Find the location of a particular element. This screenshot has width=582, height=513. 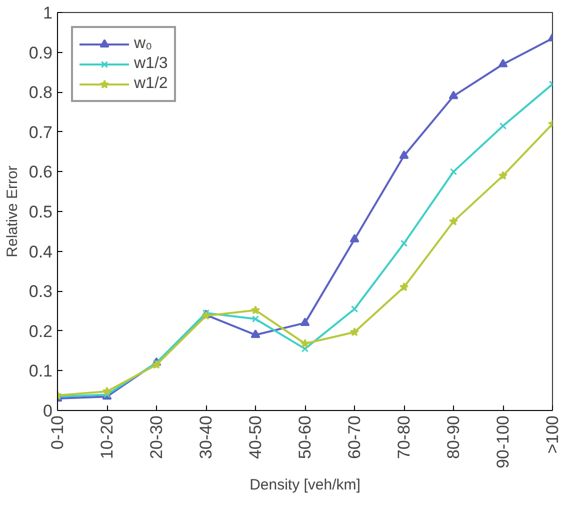

y-tick-label: 0.5 is located at coordinates (40, 212).